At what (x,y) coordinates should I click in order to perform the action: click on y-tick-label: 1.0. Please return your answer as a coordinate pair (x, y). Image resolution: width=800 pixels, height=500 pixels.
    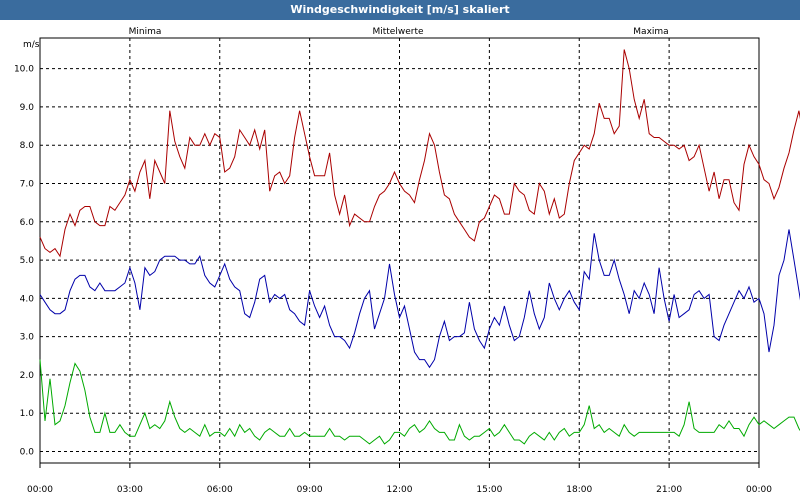
    Looking at the image, I should click on (27, 414).